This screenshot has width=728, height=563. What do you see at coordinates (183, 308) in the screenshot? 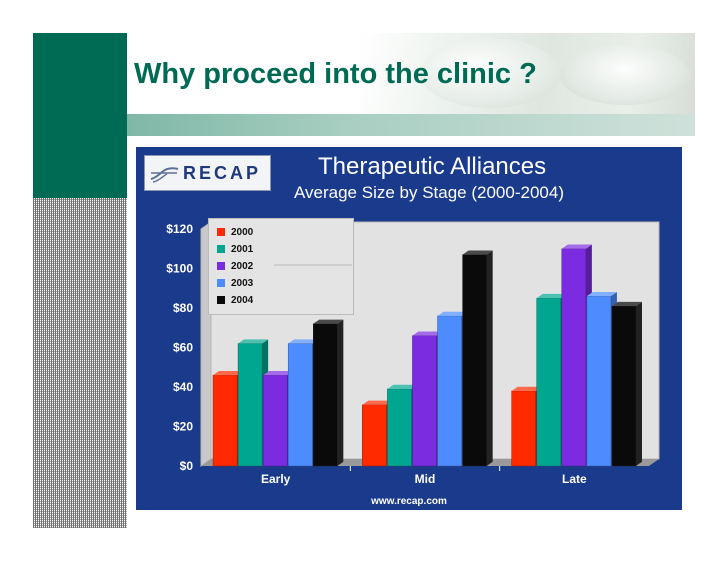
I see `y-tick-label: $80` at bounding box center [183, 308].